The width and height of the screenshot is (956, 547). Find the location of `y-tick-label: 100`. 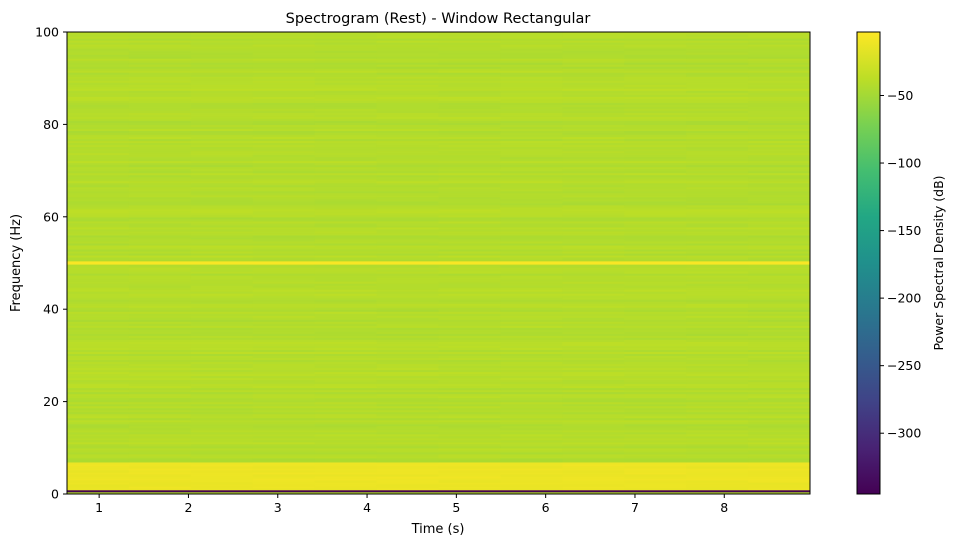

y-tick-label: 100 is located at coordinates (47, 32).